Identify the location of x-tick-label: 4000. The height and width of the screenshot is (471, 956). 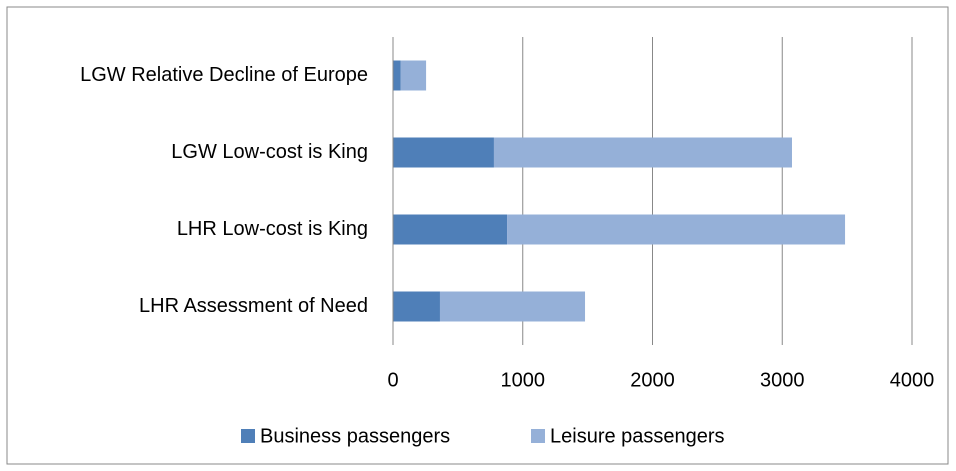
(912, 380).